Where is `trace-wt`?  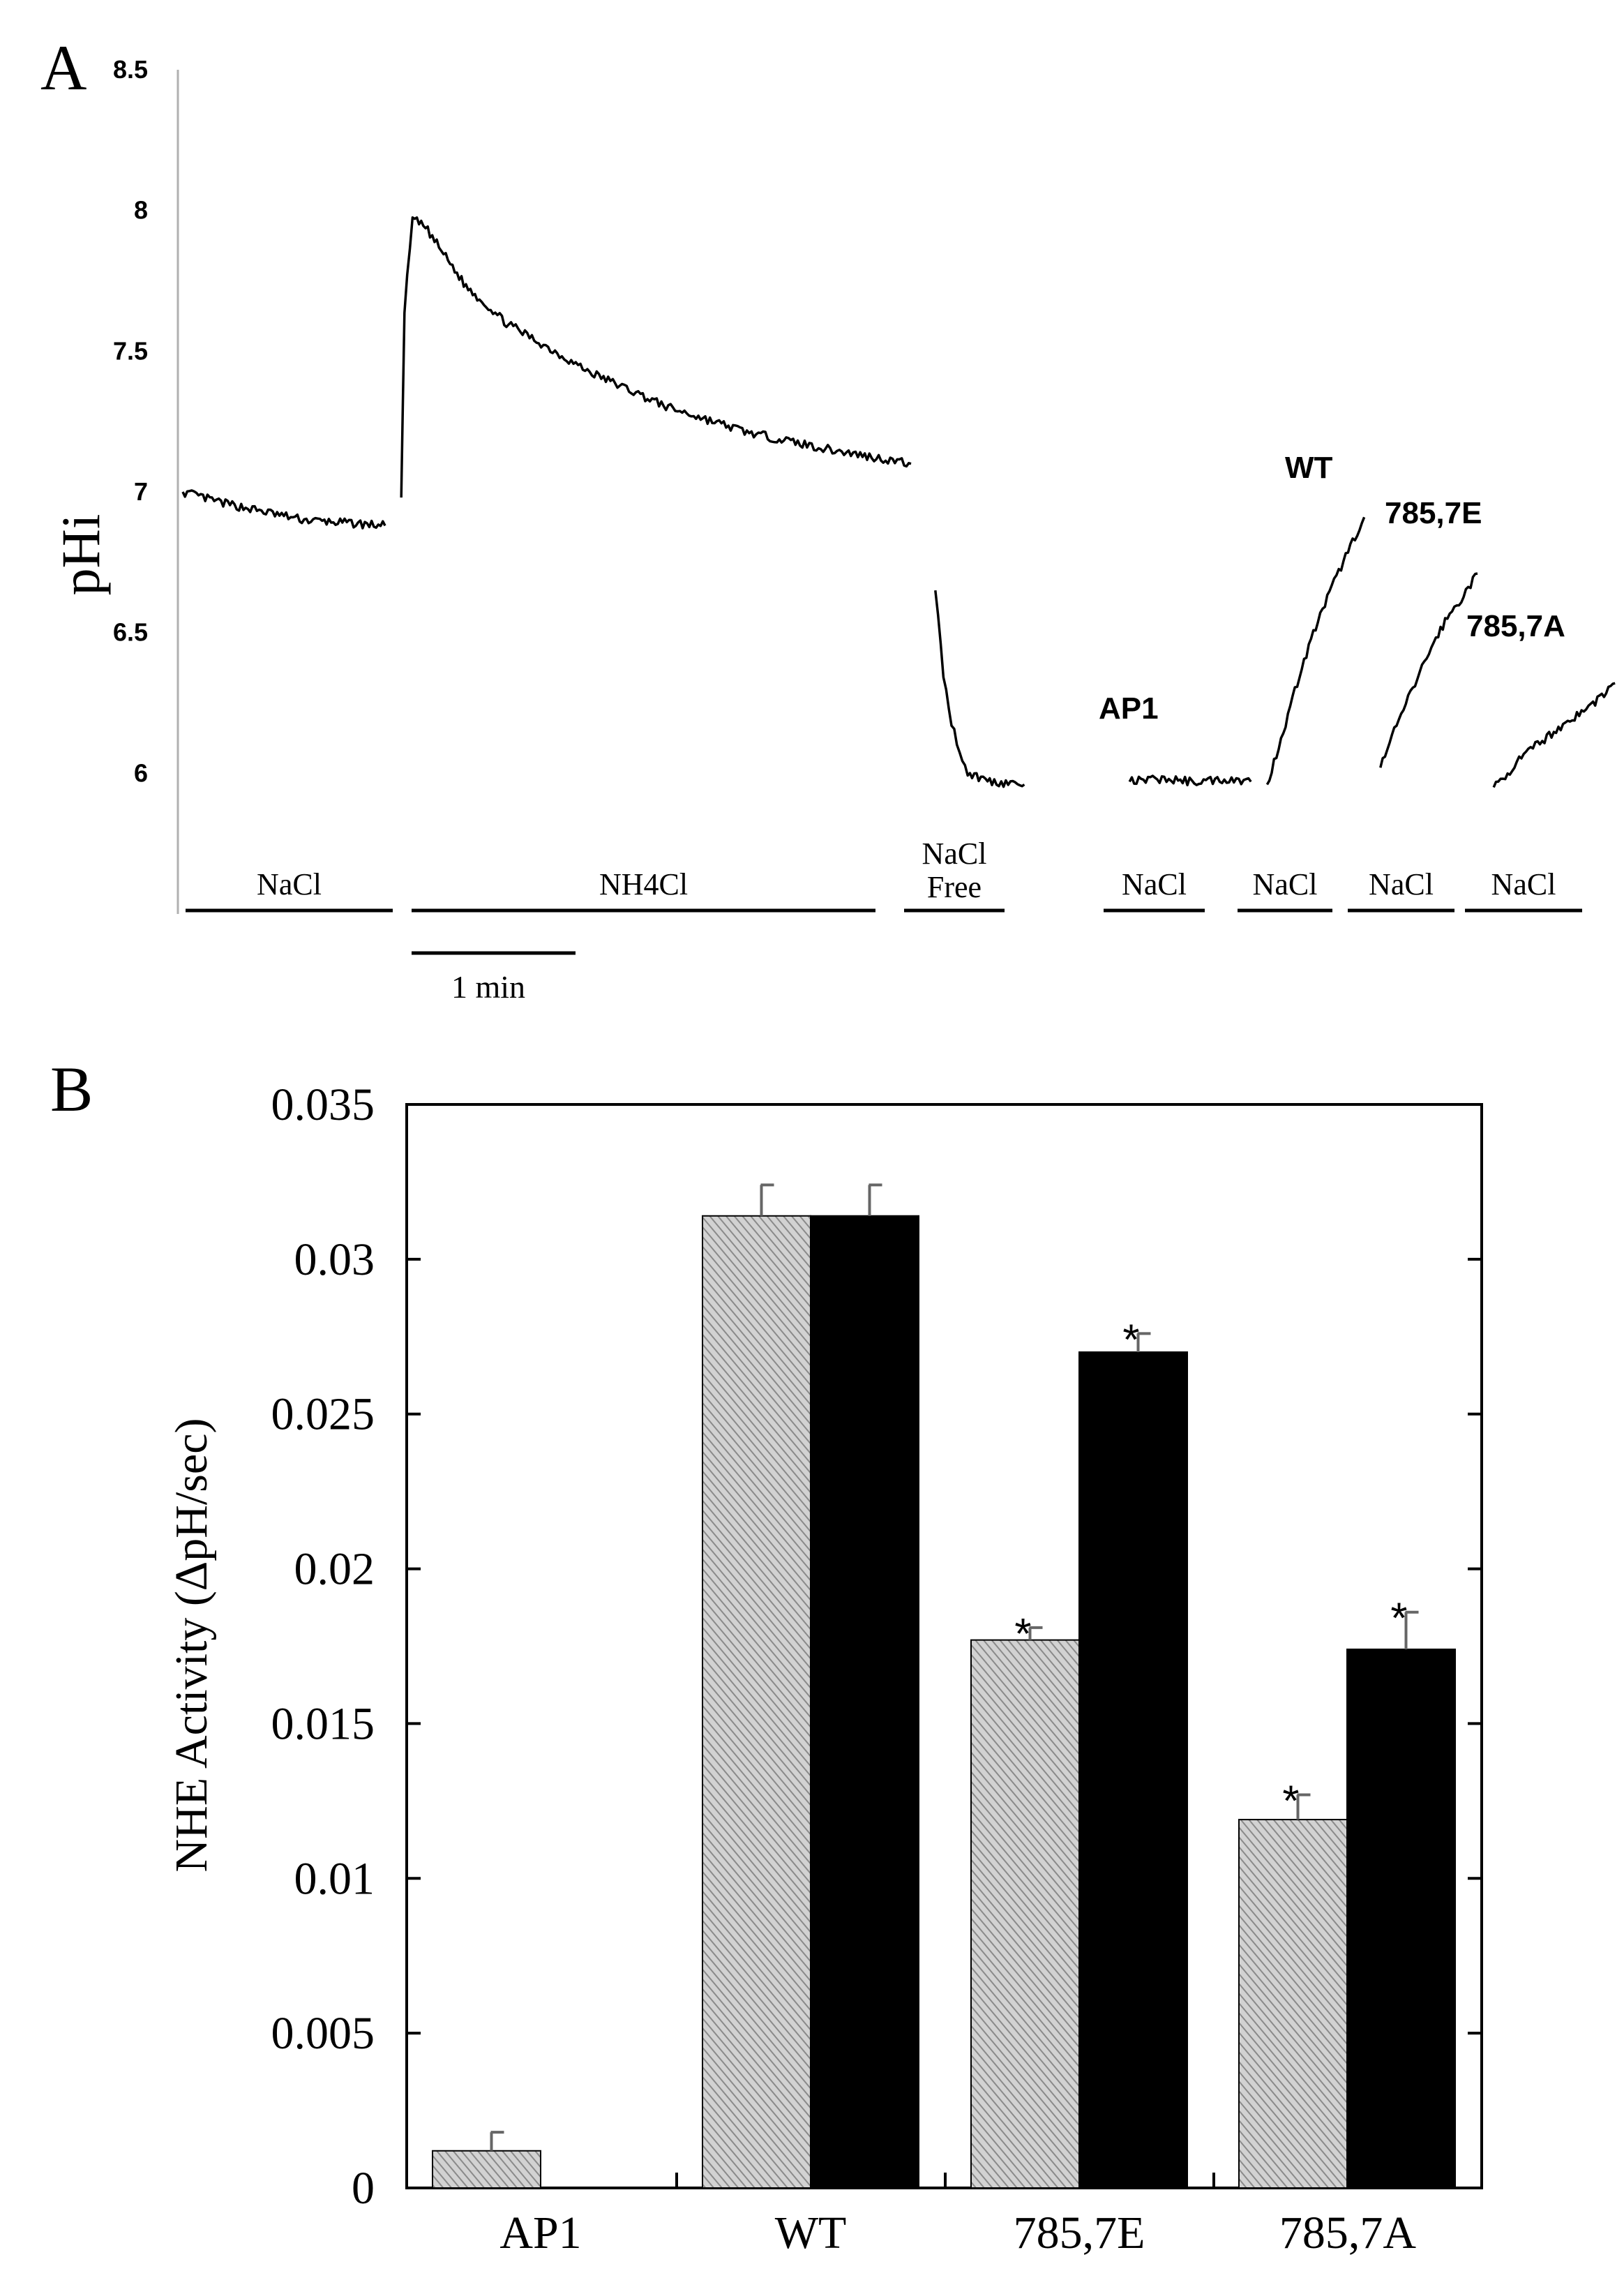
trace-wt is located at coordinates (1315, 651).